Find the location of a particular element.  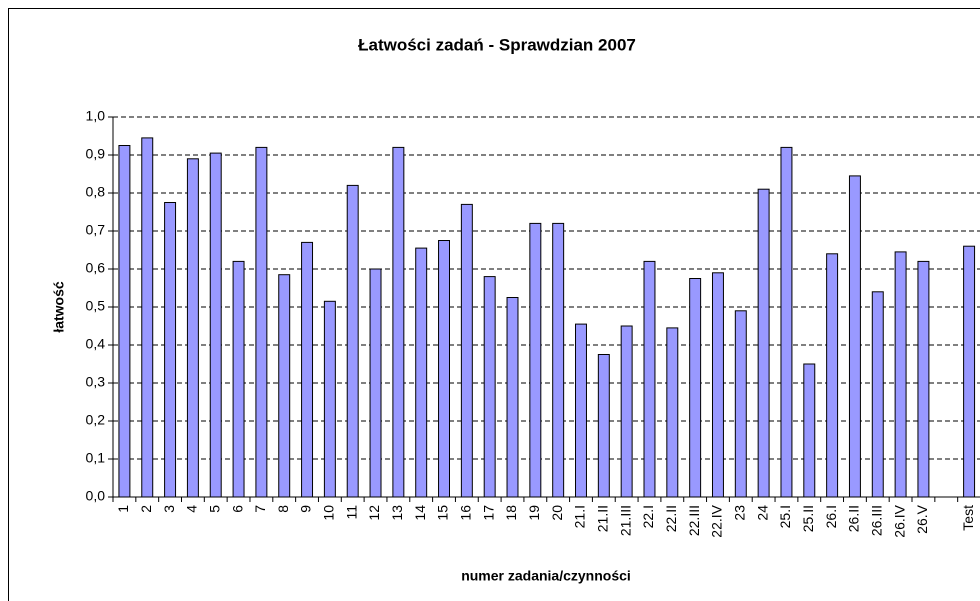

x-tick-label: 26.II is located at coordinates (854, 518).